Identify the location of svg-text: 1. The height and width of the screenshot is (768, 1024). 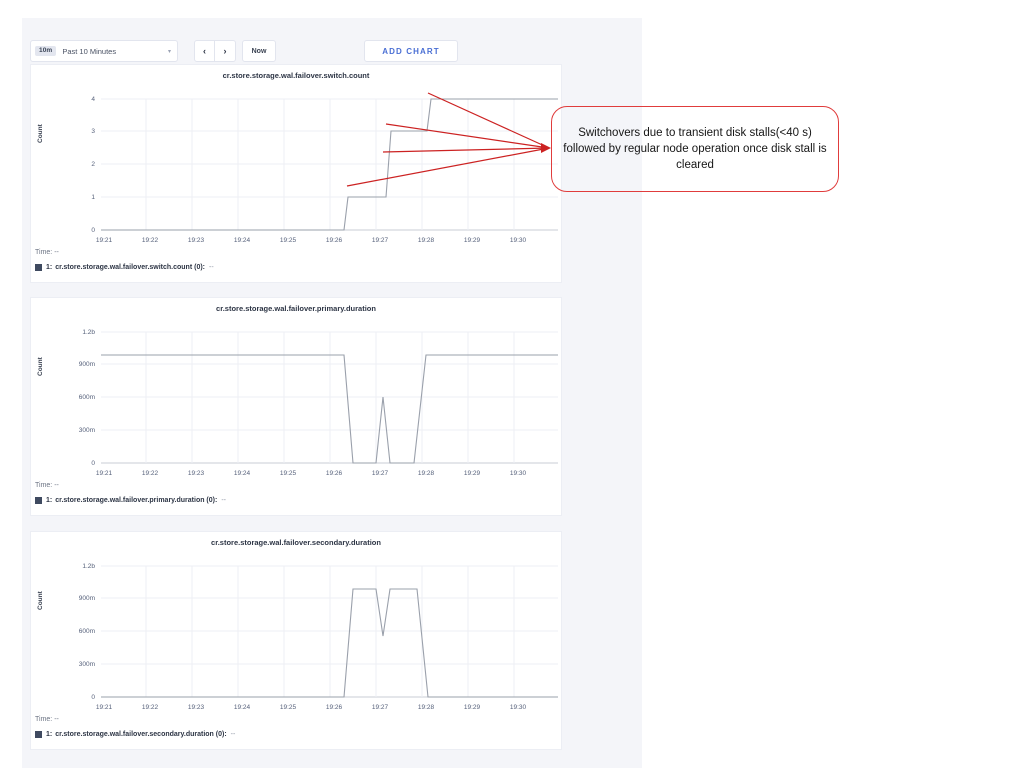
(93, 197).